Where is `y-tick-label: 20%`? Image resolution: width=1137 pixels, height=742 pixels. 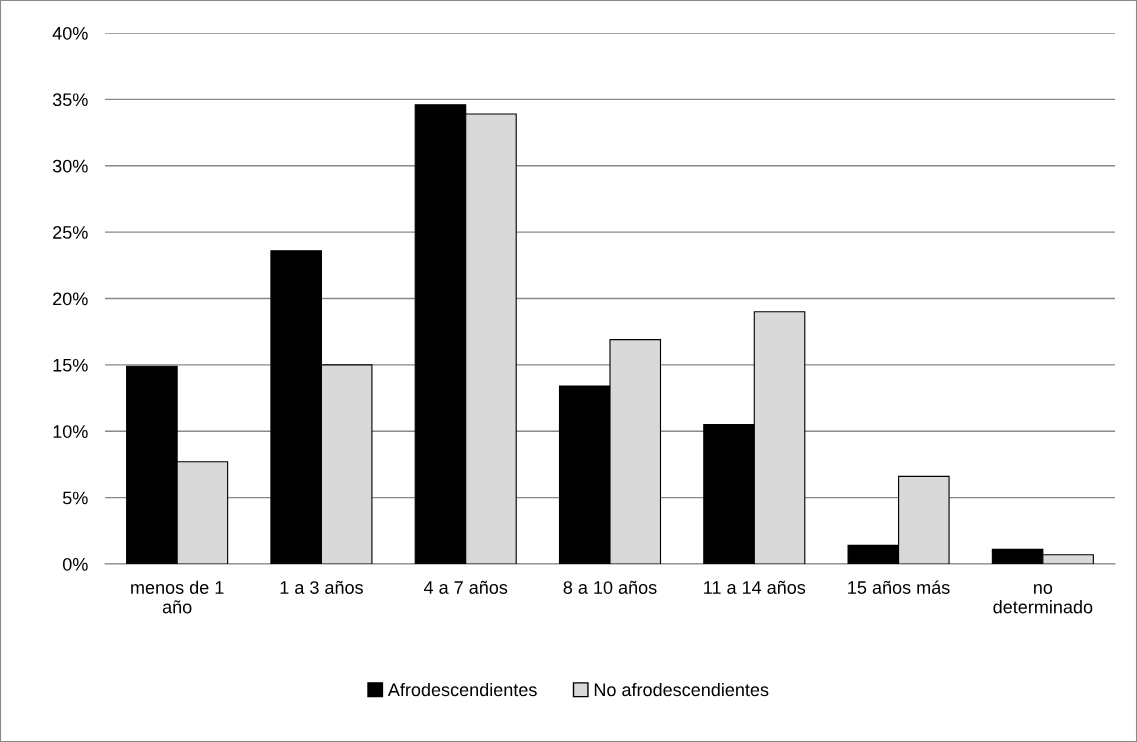
y-tick-label: 20% is located at coordinates (70, 299).